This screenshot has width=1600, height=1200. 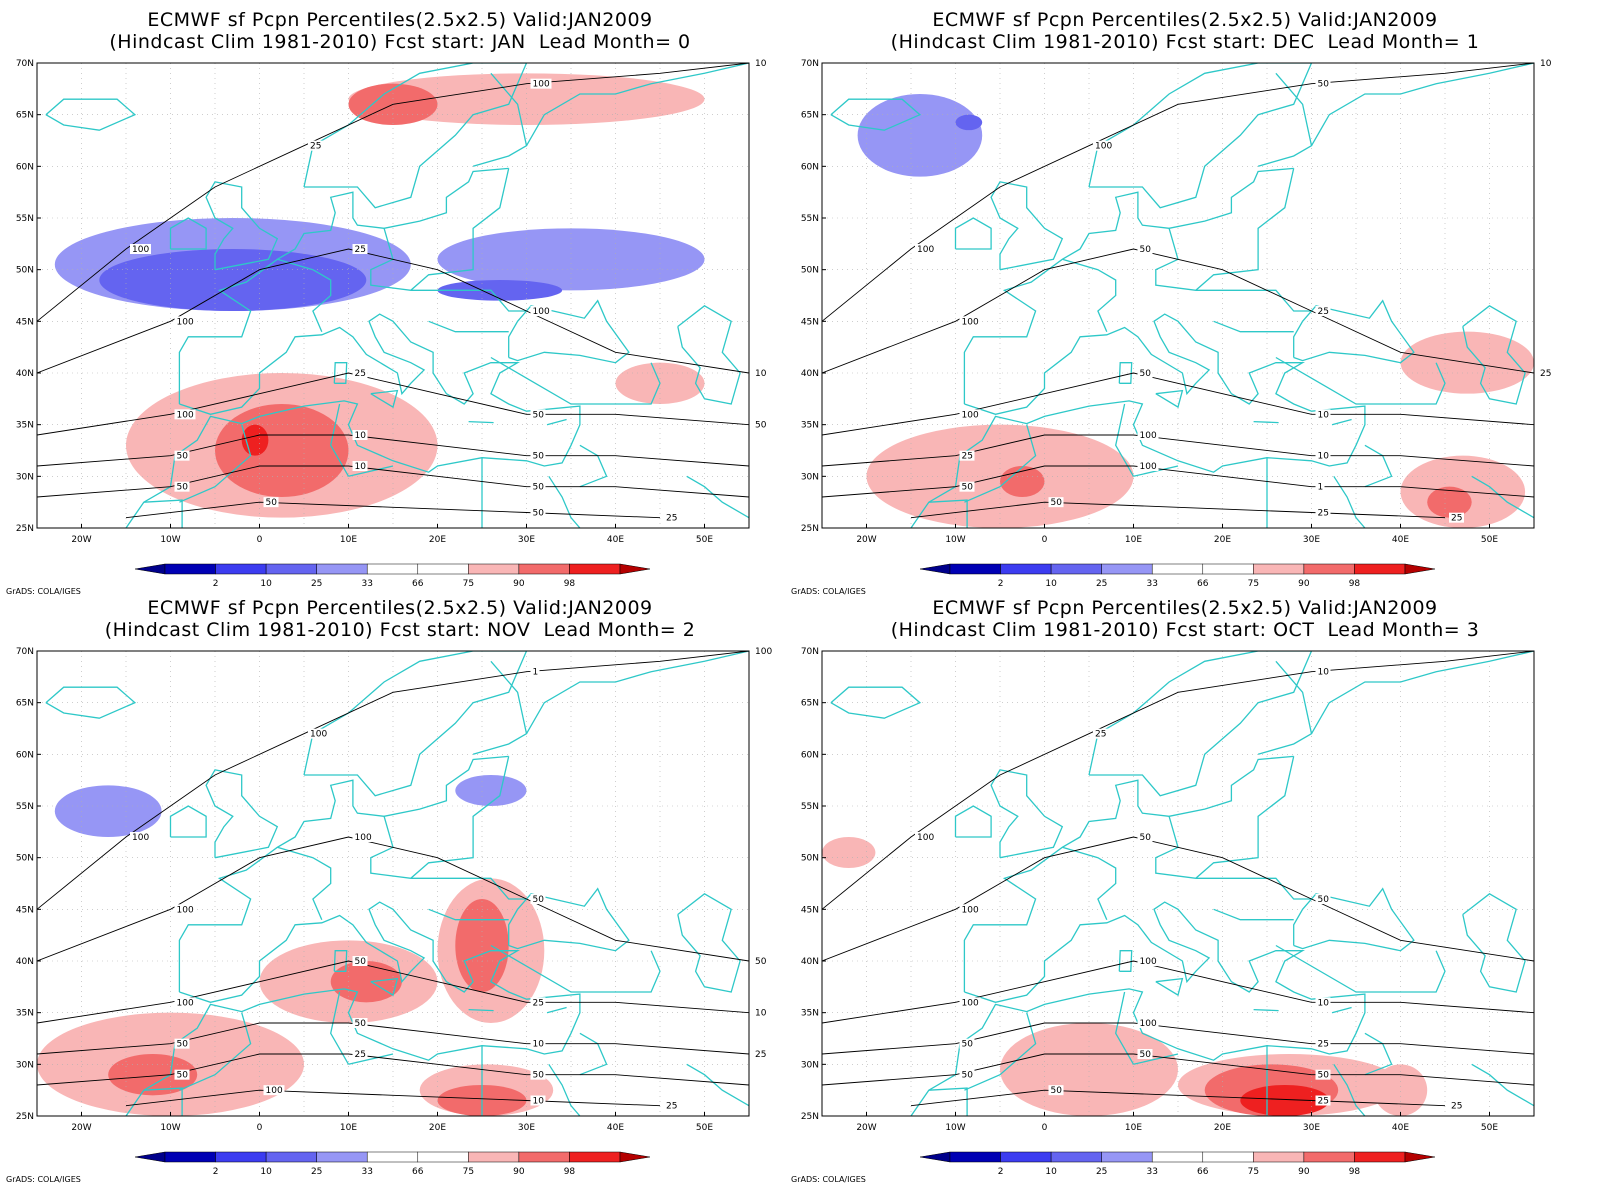 I want to click on lat-tick-label: 70N, so click(x=810, y=64).